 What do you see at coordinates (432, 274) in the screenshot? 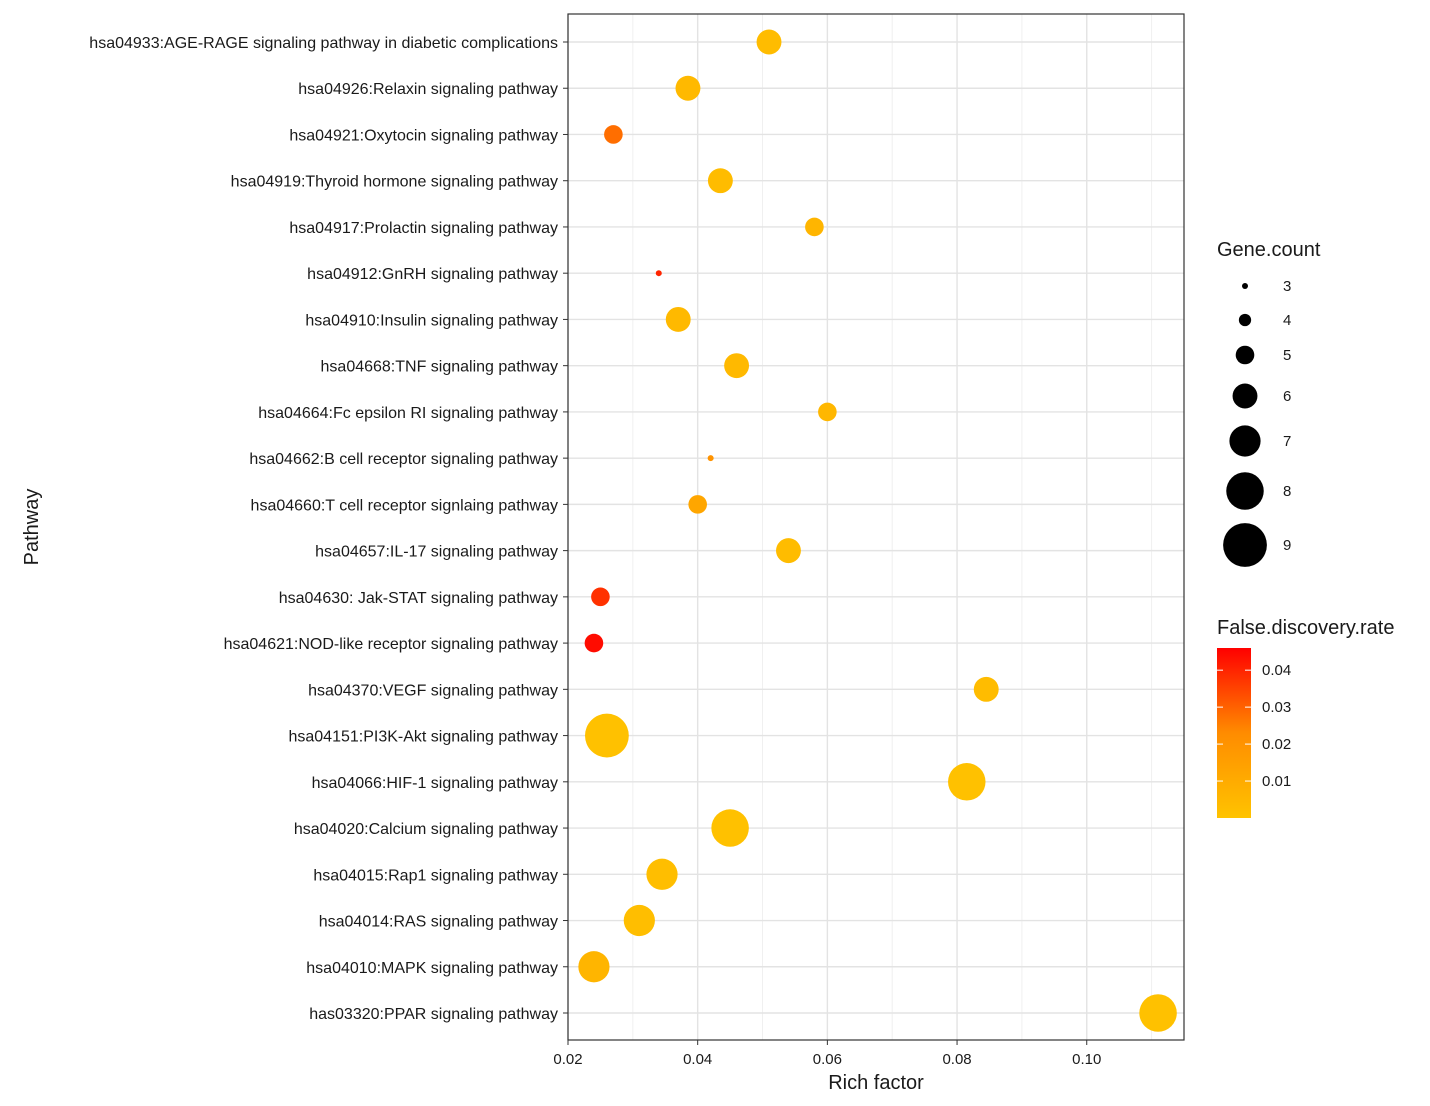
I see `pathway-label: hsa04912:GnRH signaling pathway` at bounding box center [432, 274].